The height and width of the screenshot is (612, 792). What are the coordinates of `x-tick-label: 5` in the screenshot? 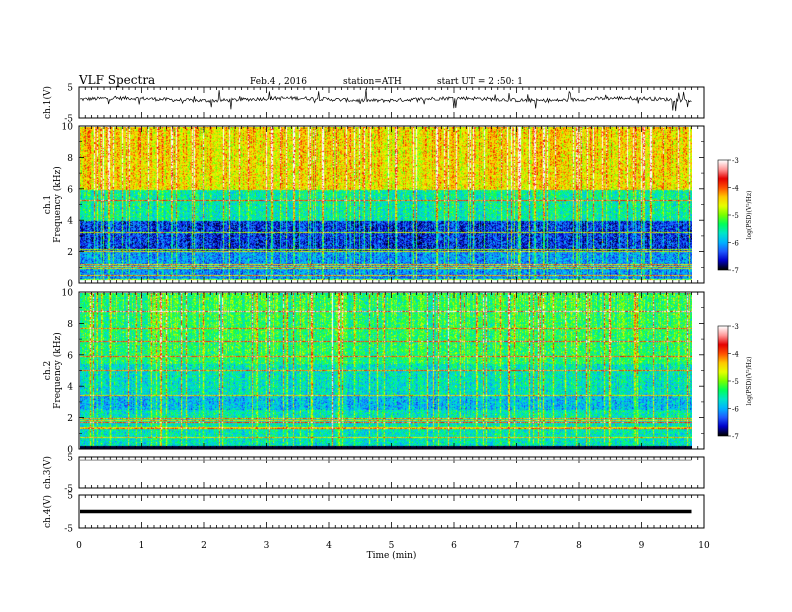 It's located at (392, 546).